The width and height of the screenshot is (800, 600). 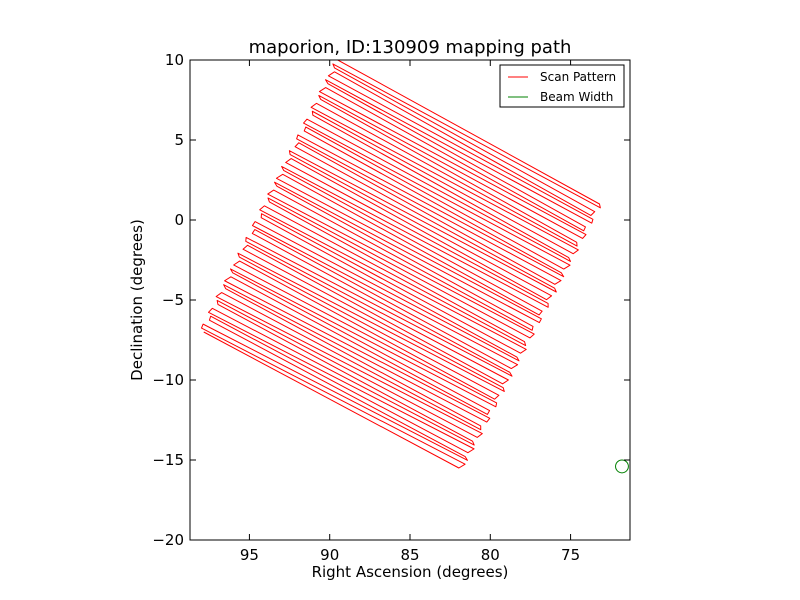 What do you see at coordinates (173, 300) in the screenshot?
I see `y-tick-label: −5` at bounding box center [173, 300].